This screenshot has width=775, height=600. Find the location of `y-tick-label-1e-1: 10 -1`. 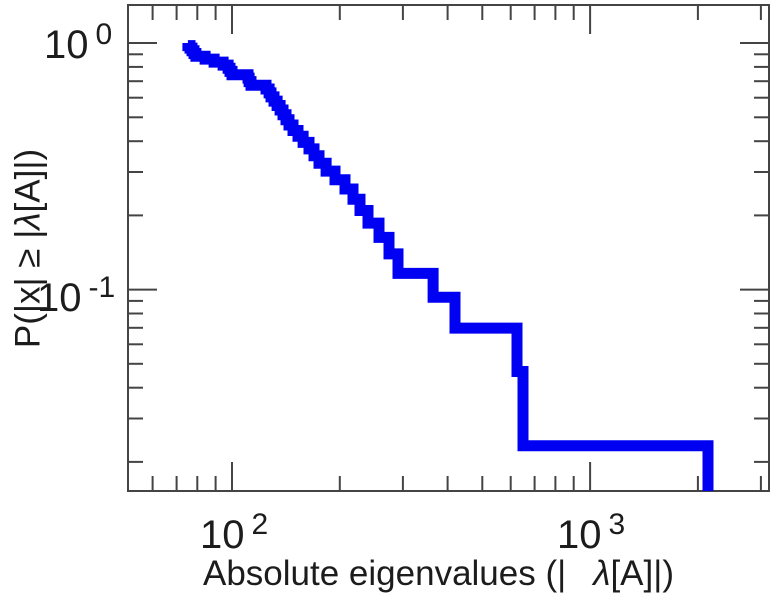

y-tick-label-1e-1: 10 -1 is located at coordinates (76, 296).